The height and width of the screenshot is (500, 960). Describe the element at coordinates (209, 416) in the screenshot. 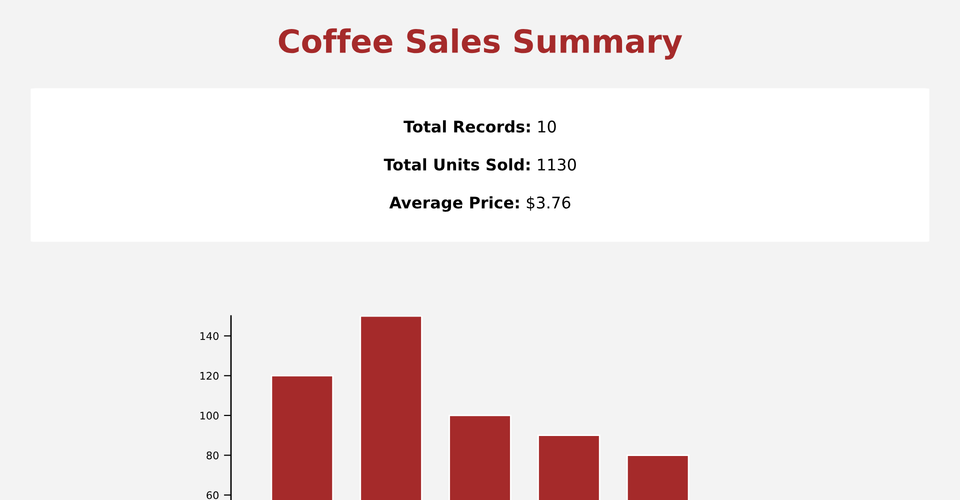

I see `y-tick-label: 100` at that location.